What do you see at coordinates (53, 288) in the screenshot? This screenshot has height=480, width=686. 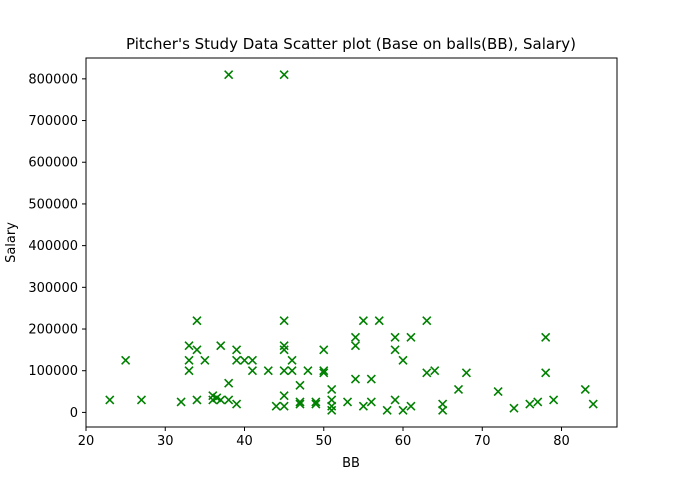 I see `y-tick-label: 300000` at bounding box center [53, 288].